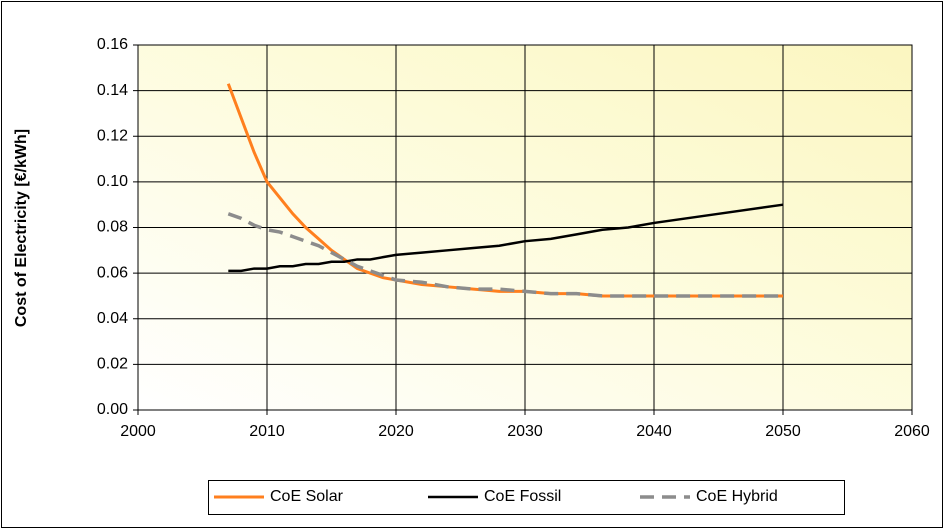  Describe the element at coordinates (737, 496) in the screenshot. I see `legend-label: CoE Hybrid` at that location.